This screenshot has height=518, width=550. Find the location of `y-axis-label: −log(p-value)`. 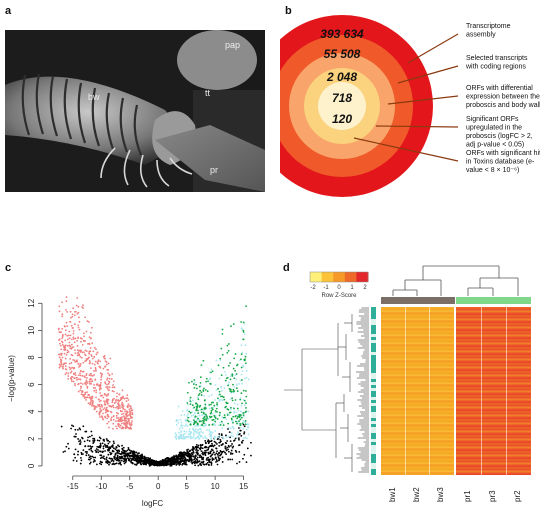

y-axis-label: −log(p-value) is located at coordinates (11, 378).